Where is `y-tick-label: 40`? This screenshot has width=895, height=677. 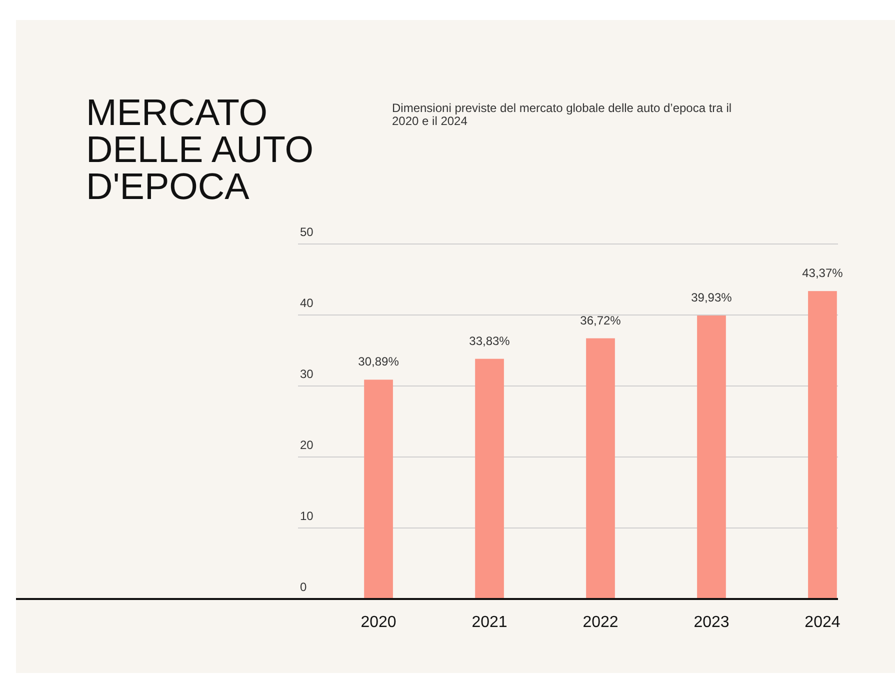
y-tick-label: 40 is located at coordinates (307, 303).